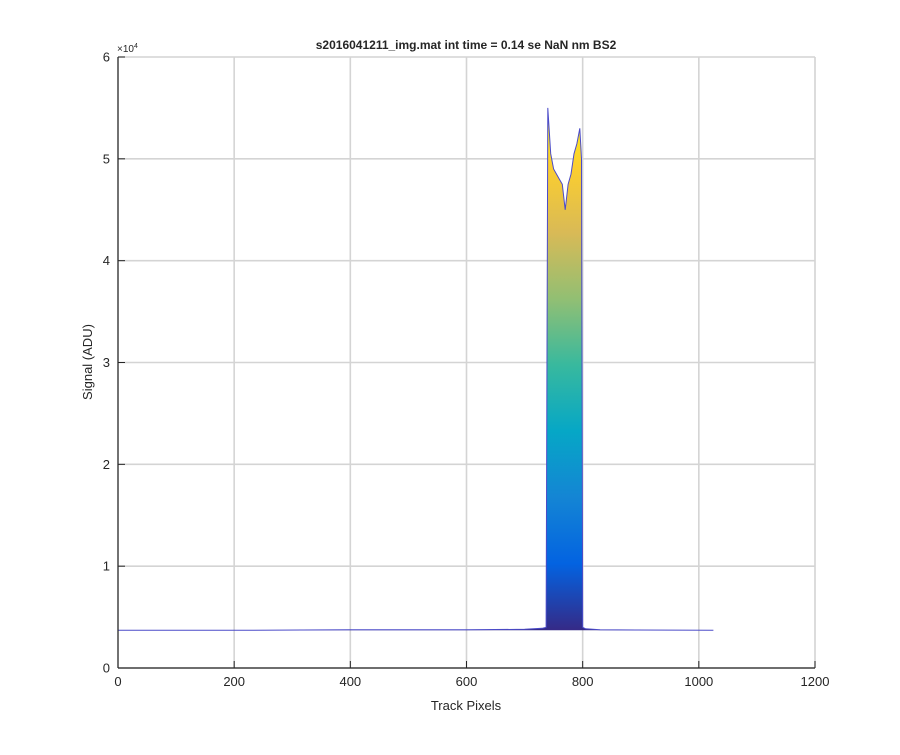  What do you see at coordinates (106, 57) in the screenshot?
I see `y-tick-label: 6` at bounding box center [106, 57].